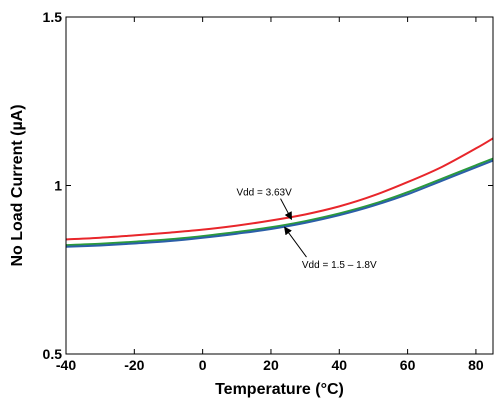 The image size is (494, 402). Describe the element at coordinates (339, 365) in the screenshot. I see `x-tick-label: 40` at that location.